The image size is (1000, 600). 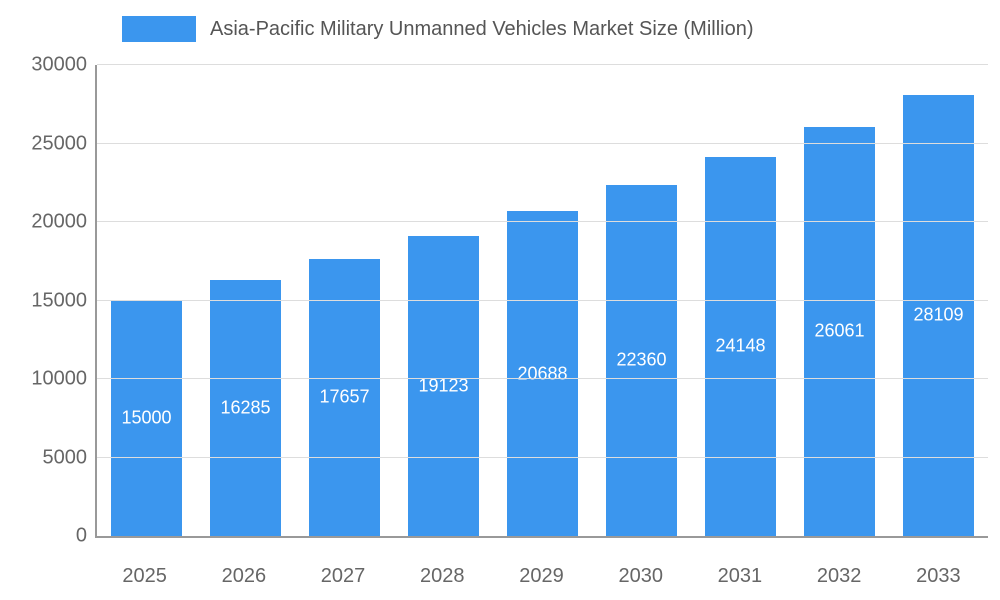 I want to click on bar-slot: 16285, so click(x=245, y=300).